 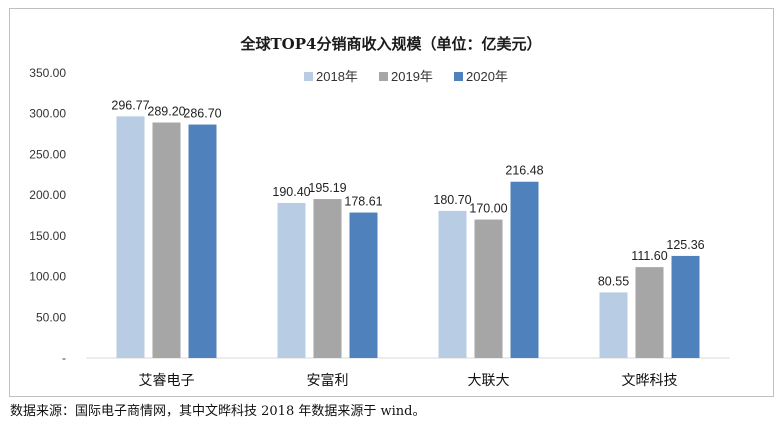 I want to click on y-tick-label: 350.00, so click(x=47, y=73).